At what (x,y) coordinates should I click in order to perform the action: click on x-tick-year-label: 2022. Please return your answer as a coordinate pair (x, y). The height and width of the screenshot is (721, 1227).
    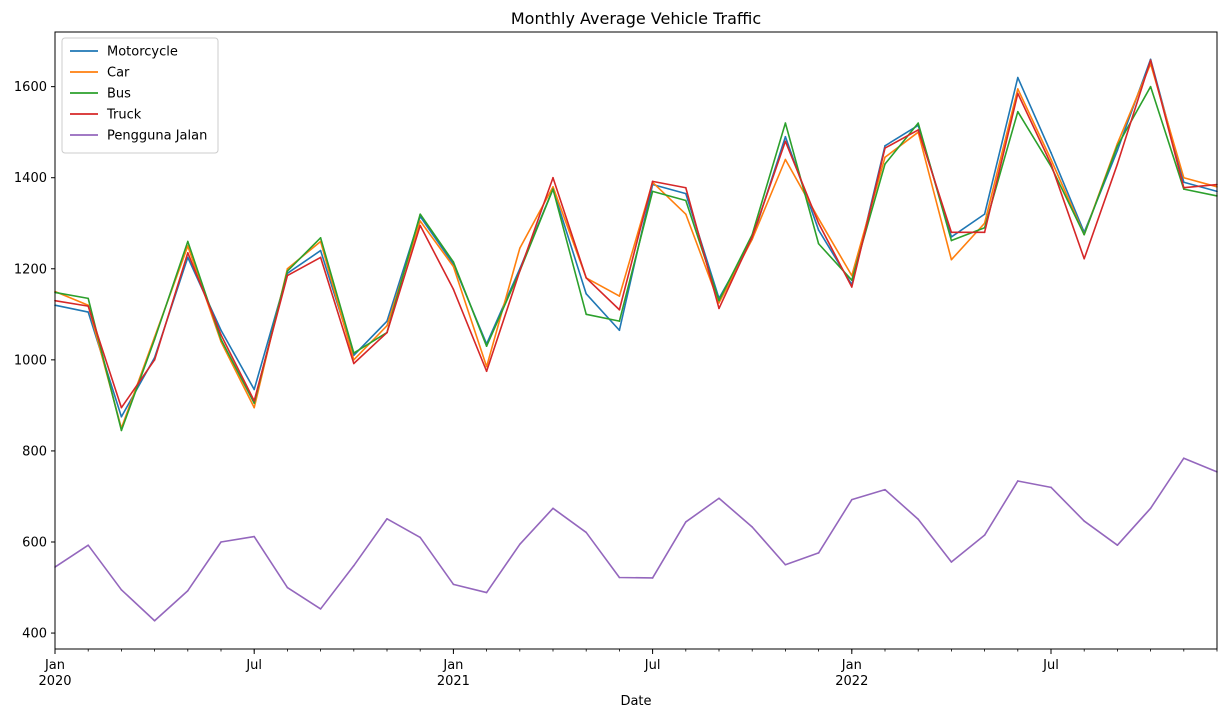
    Looking at the image, I should click on (851, 681).